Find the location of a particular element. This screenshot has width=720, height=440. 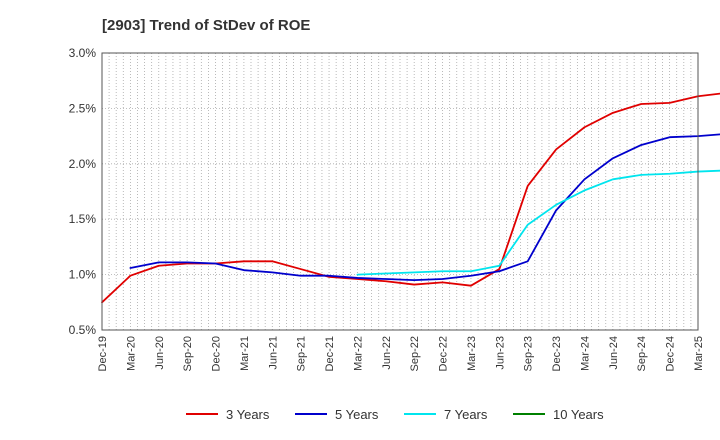

x-tick-label: Sep-22 is located at coordinates (415, 353).